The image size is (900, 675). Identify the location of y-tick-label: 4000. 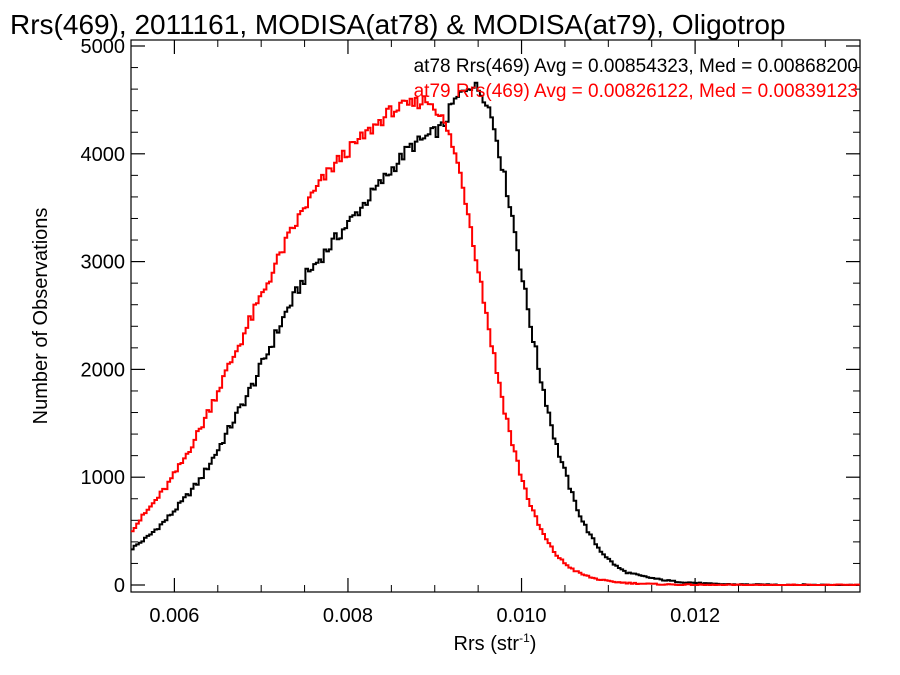
(103, 155).